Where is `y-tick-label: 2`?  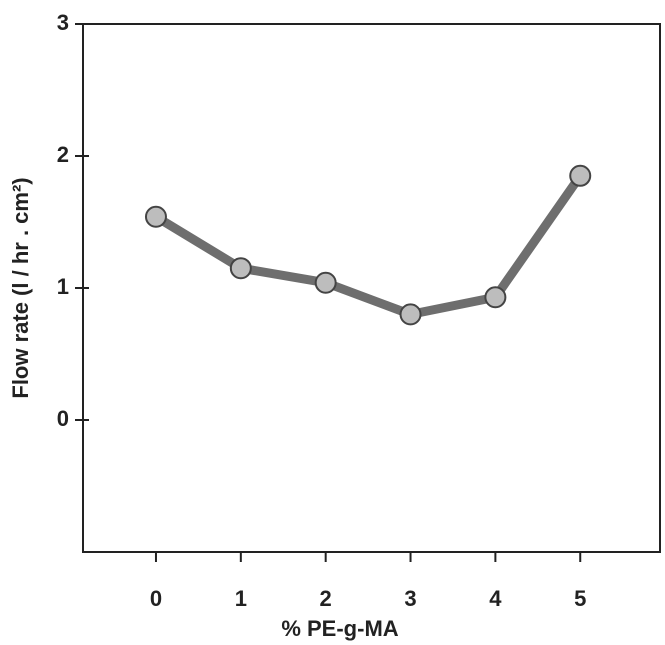 y-tick-label: 2 is located at coordinates (63, 154).